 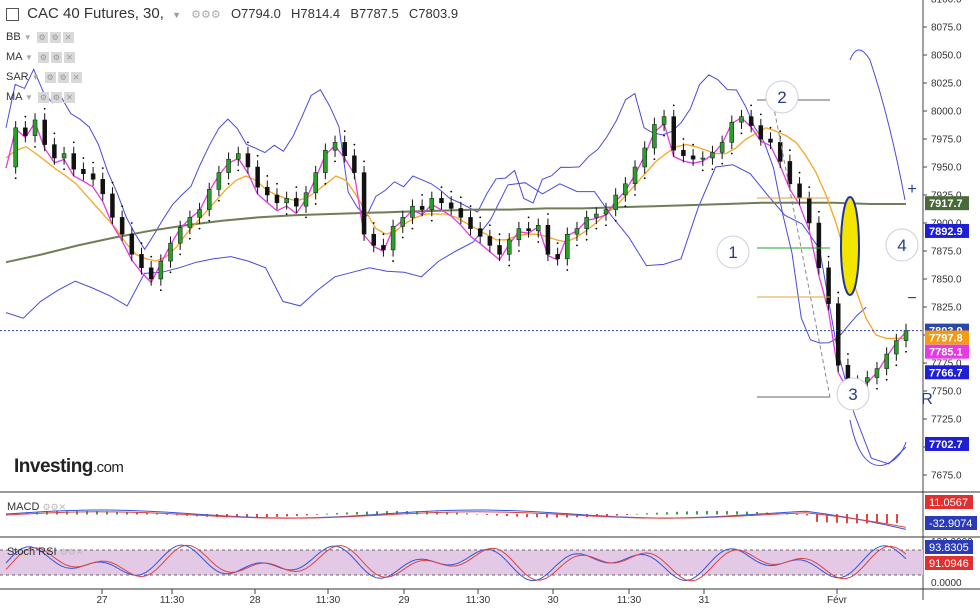 What do you see at coordinates (949, 564) in the screenshot?
I see `rsi-value-label: 91.0946` at bounding box center [949, 564].